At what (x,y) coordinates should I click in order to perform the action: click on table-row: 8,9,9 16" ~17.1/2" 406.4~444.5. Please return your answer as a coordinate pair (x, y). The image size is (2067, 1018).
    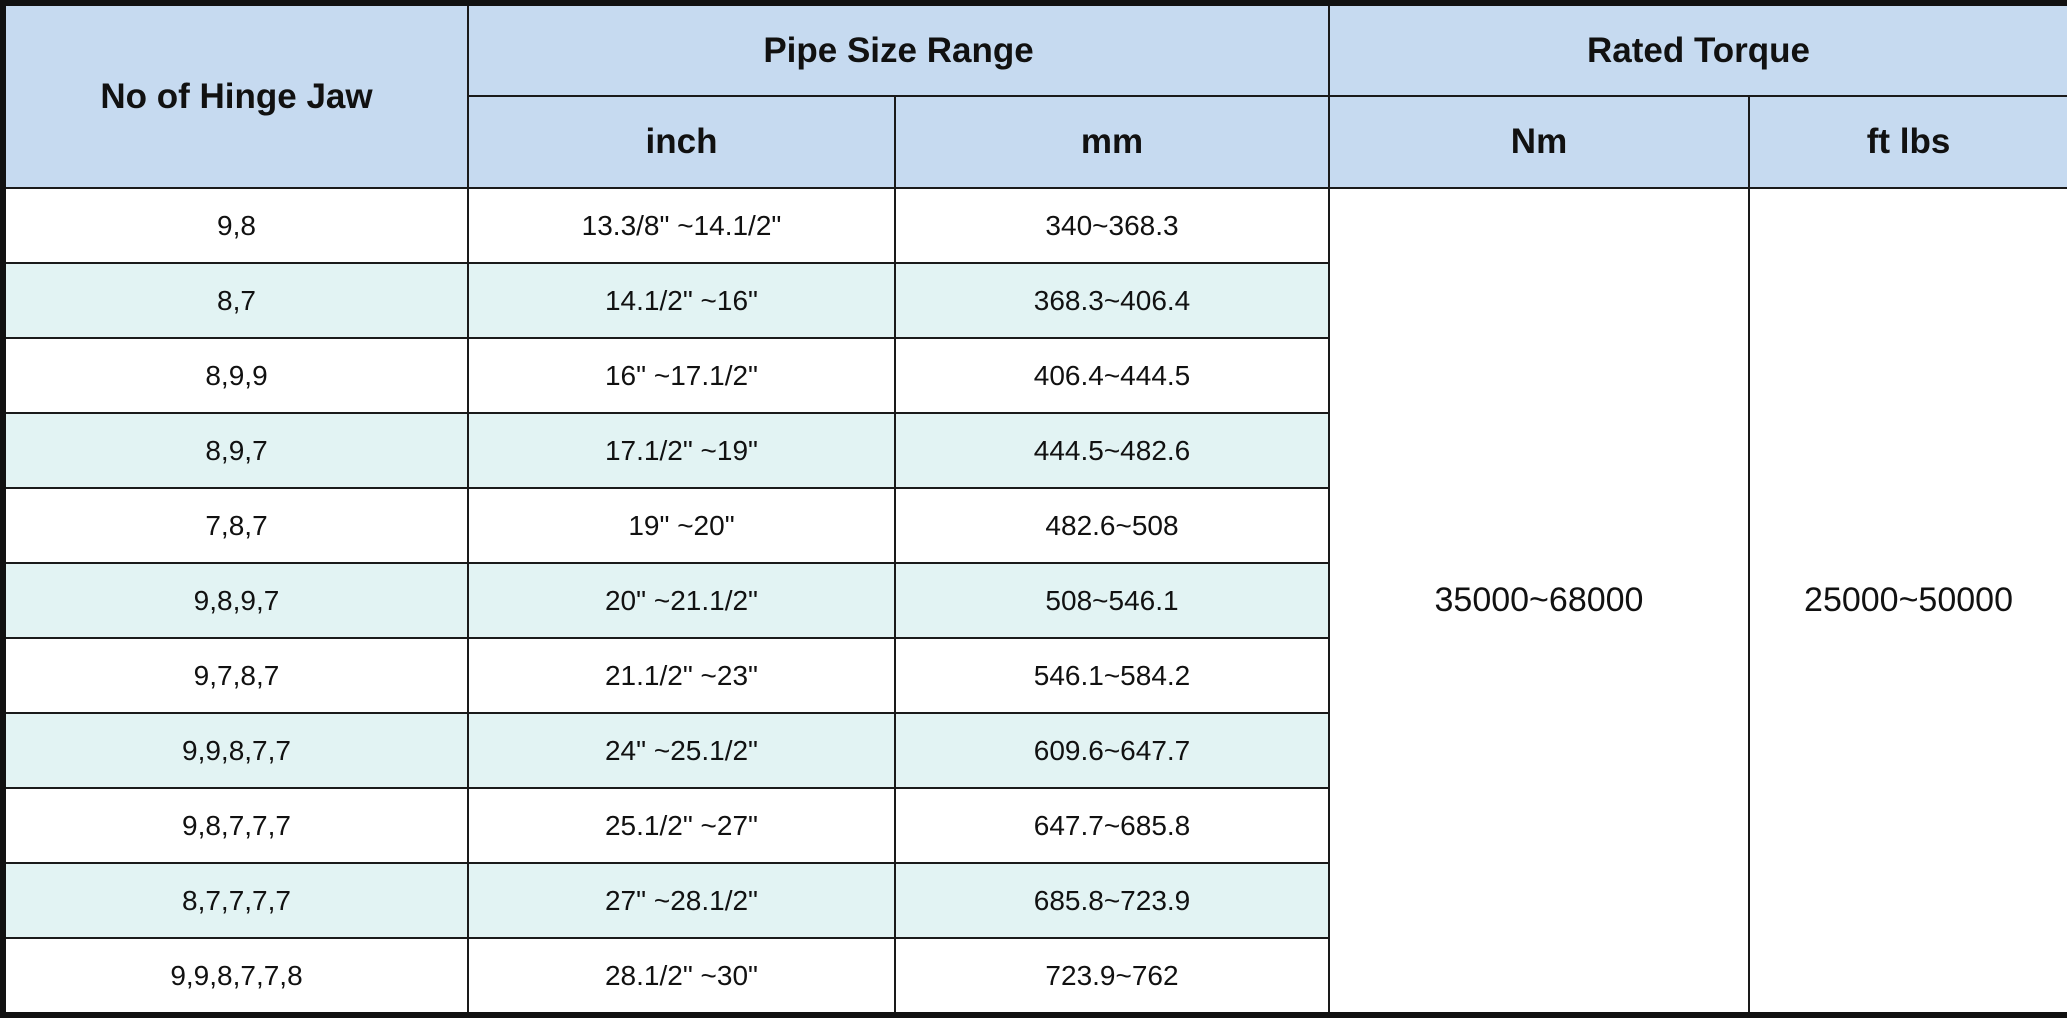
    Looking at the image, I should click on (1034, 375).